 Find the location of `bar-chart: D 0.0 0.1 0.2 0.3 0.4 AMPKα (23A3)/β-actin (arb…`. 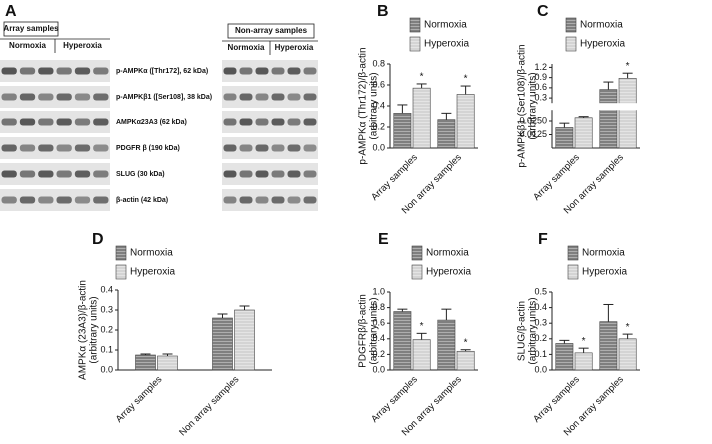

bar-chart: D 0.0 0.1 0.2 0.3 0.4 AMPKα (23A3)/β-actin (arb… is located at coordinates (175, 334).